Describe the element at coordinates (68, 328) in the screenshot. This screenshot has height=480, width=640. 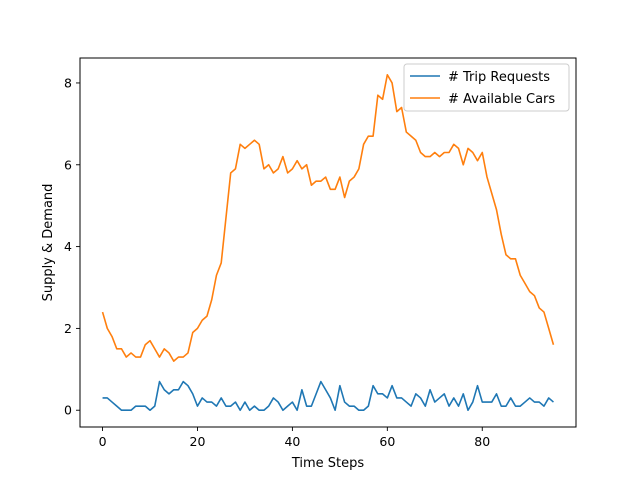
I see `y-tick-label: 2` at that location.